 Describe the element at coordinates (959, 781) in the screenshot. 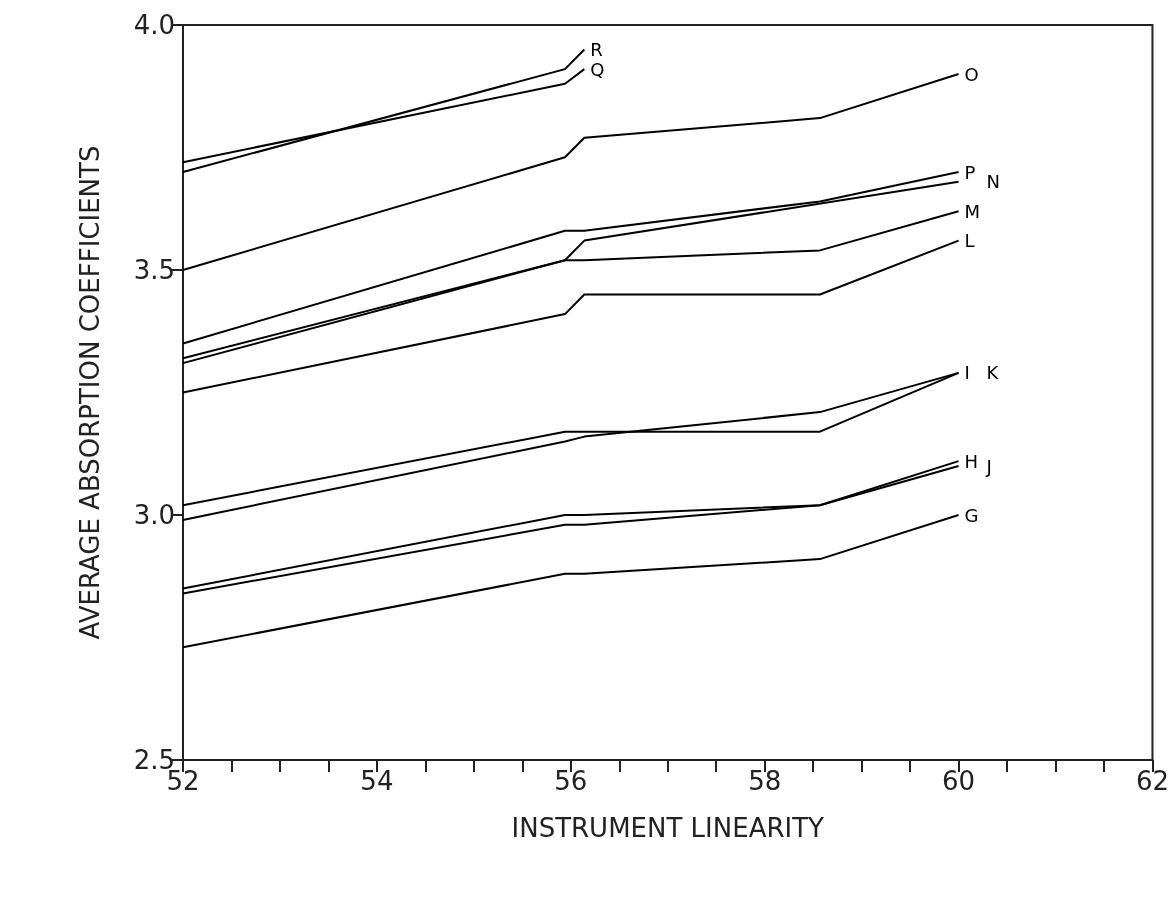

I see `x-tick-label: 60` at that location.